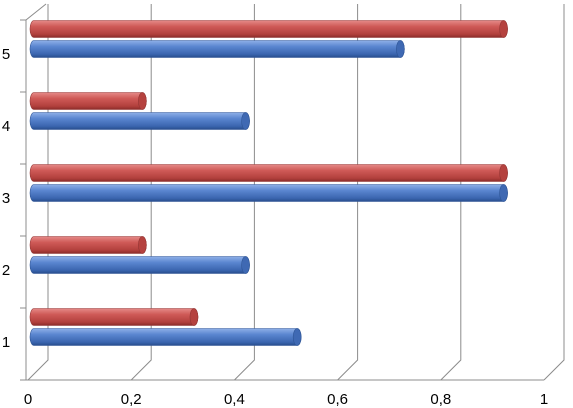  I want to click on y-axis-tick-labels: 1 2 3 4 5, so click(6, 198).